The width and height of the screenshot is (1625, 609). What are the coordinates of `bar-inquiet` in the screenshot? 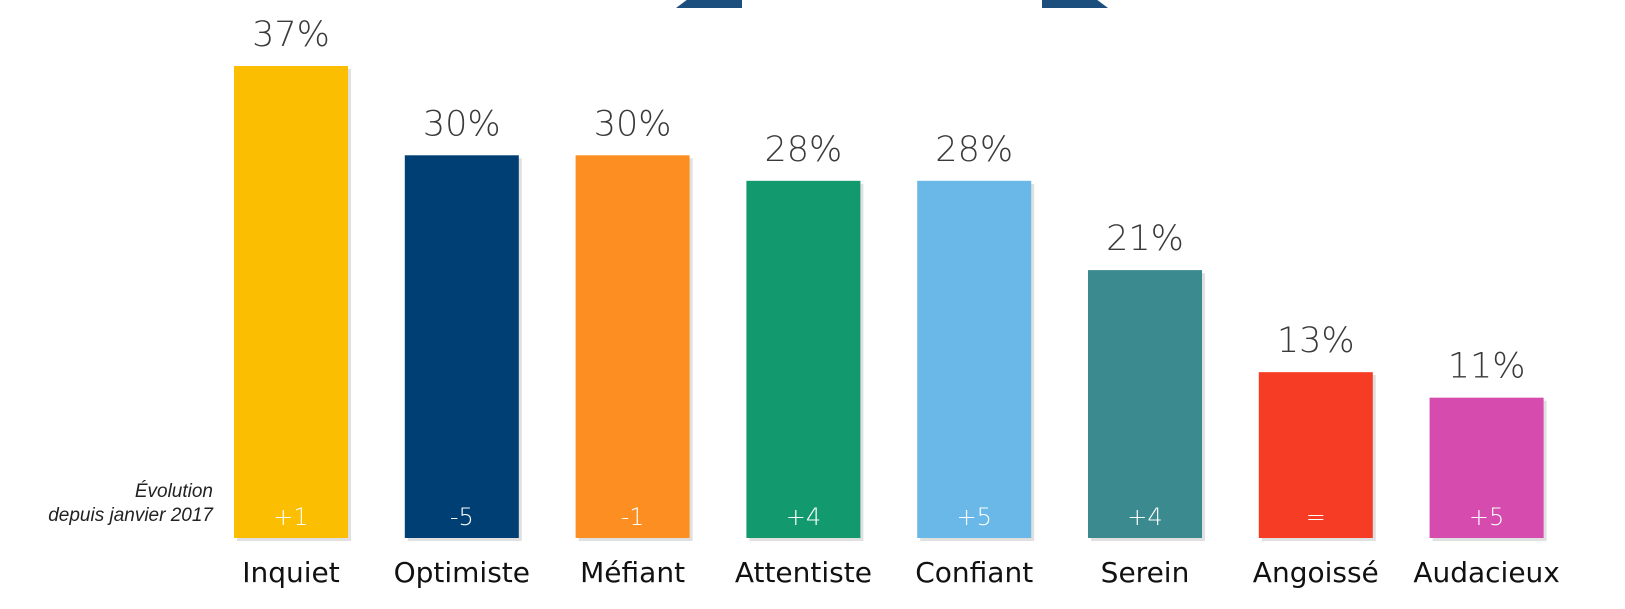 It's located at (291, 302).